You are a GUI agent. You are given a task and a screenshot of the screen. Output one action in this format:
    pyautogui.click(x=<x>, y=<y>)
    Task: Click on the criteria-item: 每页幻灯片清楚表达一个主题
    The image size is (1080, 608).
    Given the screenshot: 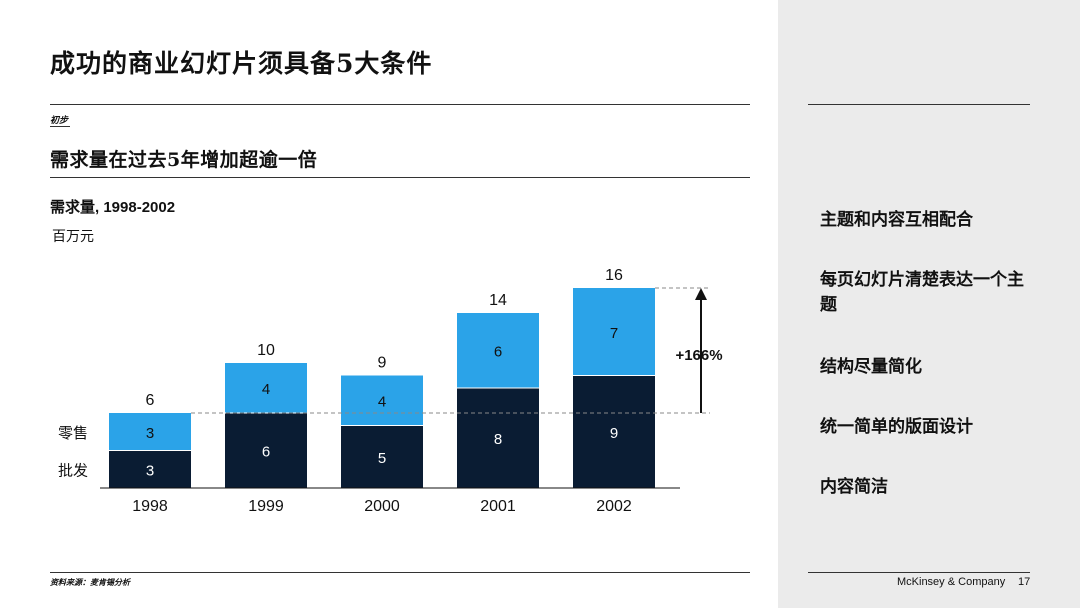 What is the action you would take?
    pyautogui.click(x=922, y=292)
    